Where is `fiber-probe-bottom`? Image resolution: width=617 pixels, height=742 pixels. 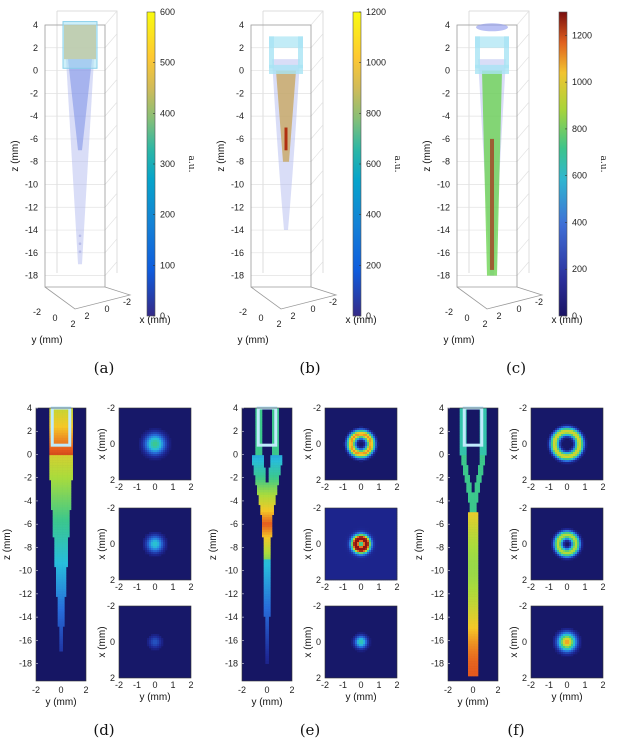
fiber-probe-bottom is located at coordinates (492, 69).